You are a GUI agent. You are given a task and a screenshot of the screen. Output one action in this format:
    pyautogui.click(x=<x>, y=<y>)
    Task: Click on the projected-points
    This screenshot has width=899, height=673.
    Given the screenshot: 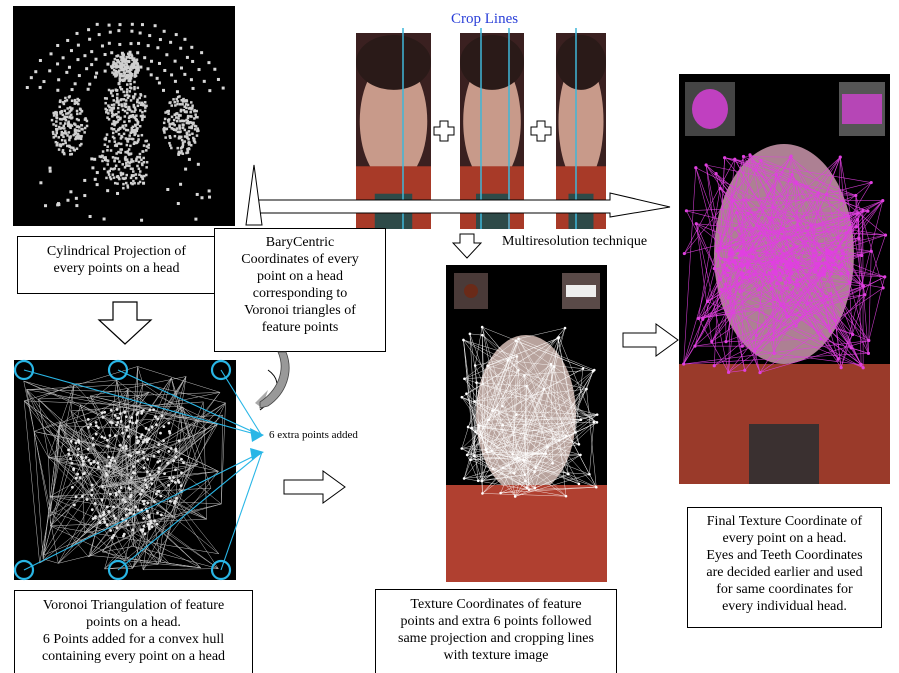 What is the action you would take?
    pyautogui.click(x=125, y=122)
    